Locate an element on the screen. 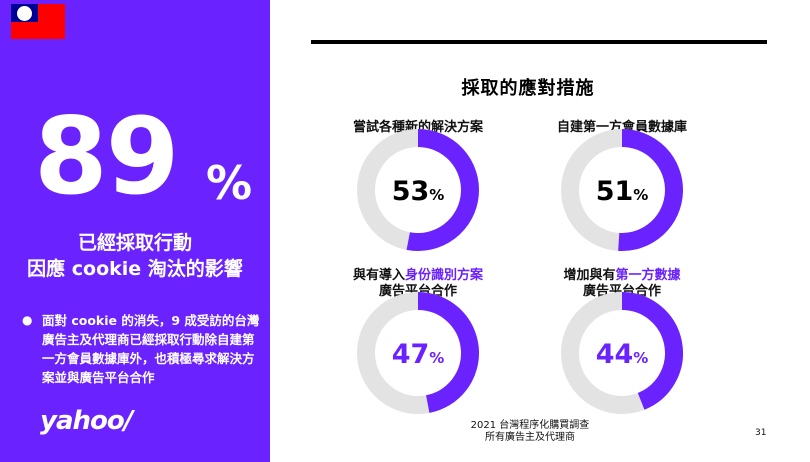  donut-chart: 51% is located at coordinates (622, 190).